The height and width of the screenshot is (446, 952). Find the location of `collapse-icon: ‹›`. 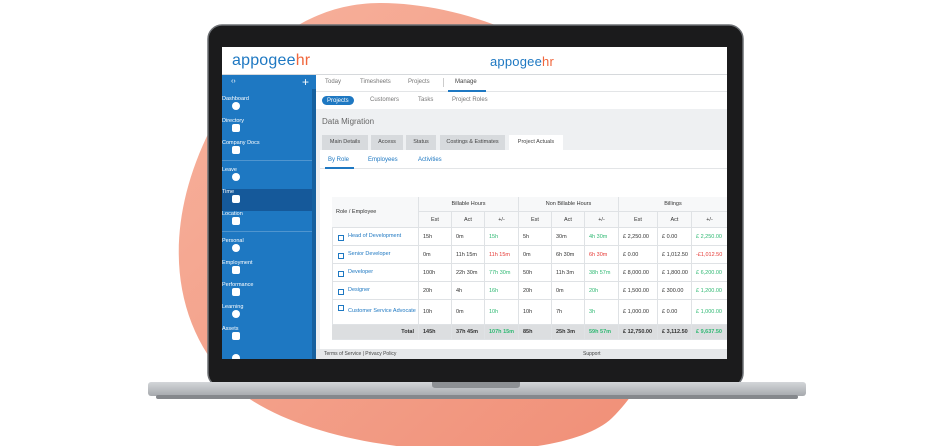

collapse-icon: ‹› is located at coordinates (233, 81).